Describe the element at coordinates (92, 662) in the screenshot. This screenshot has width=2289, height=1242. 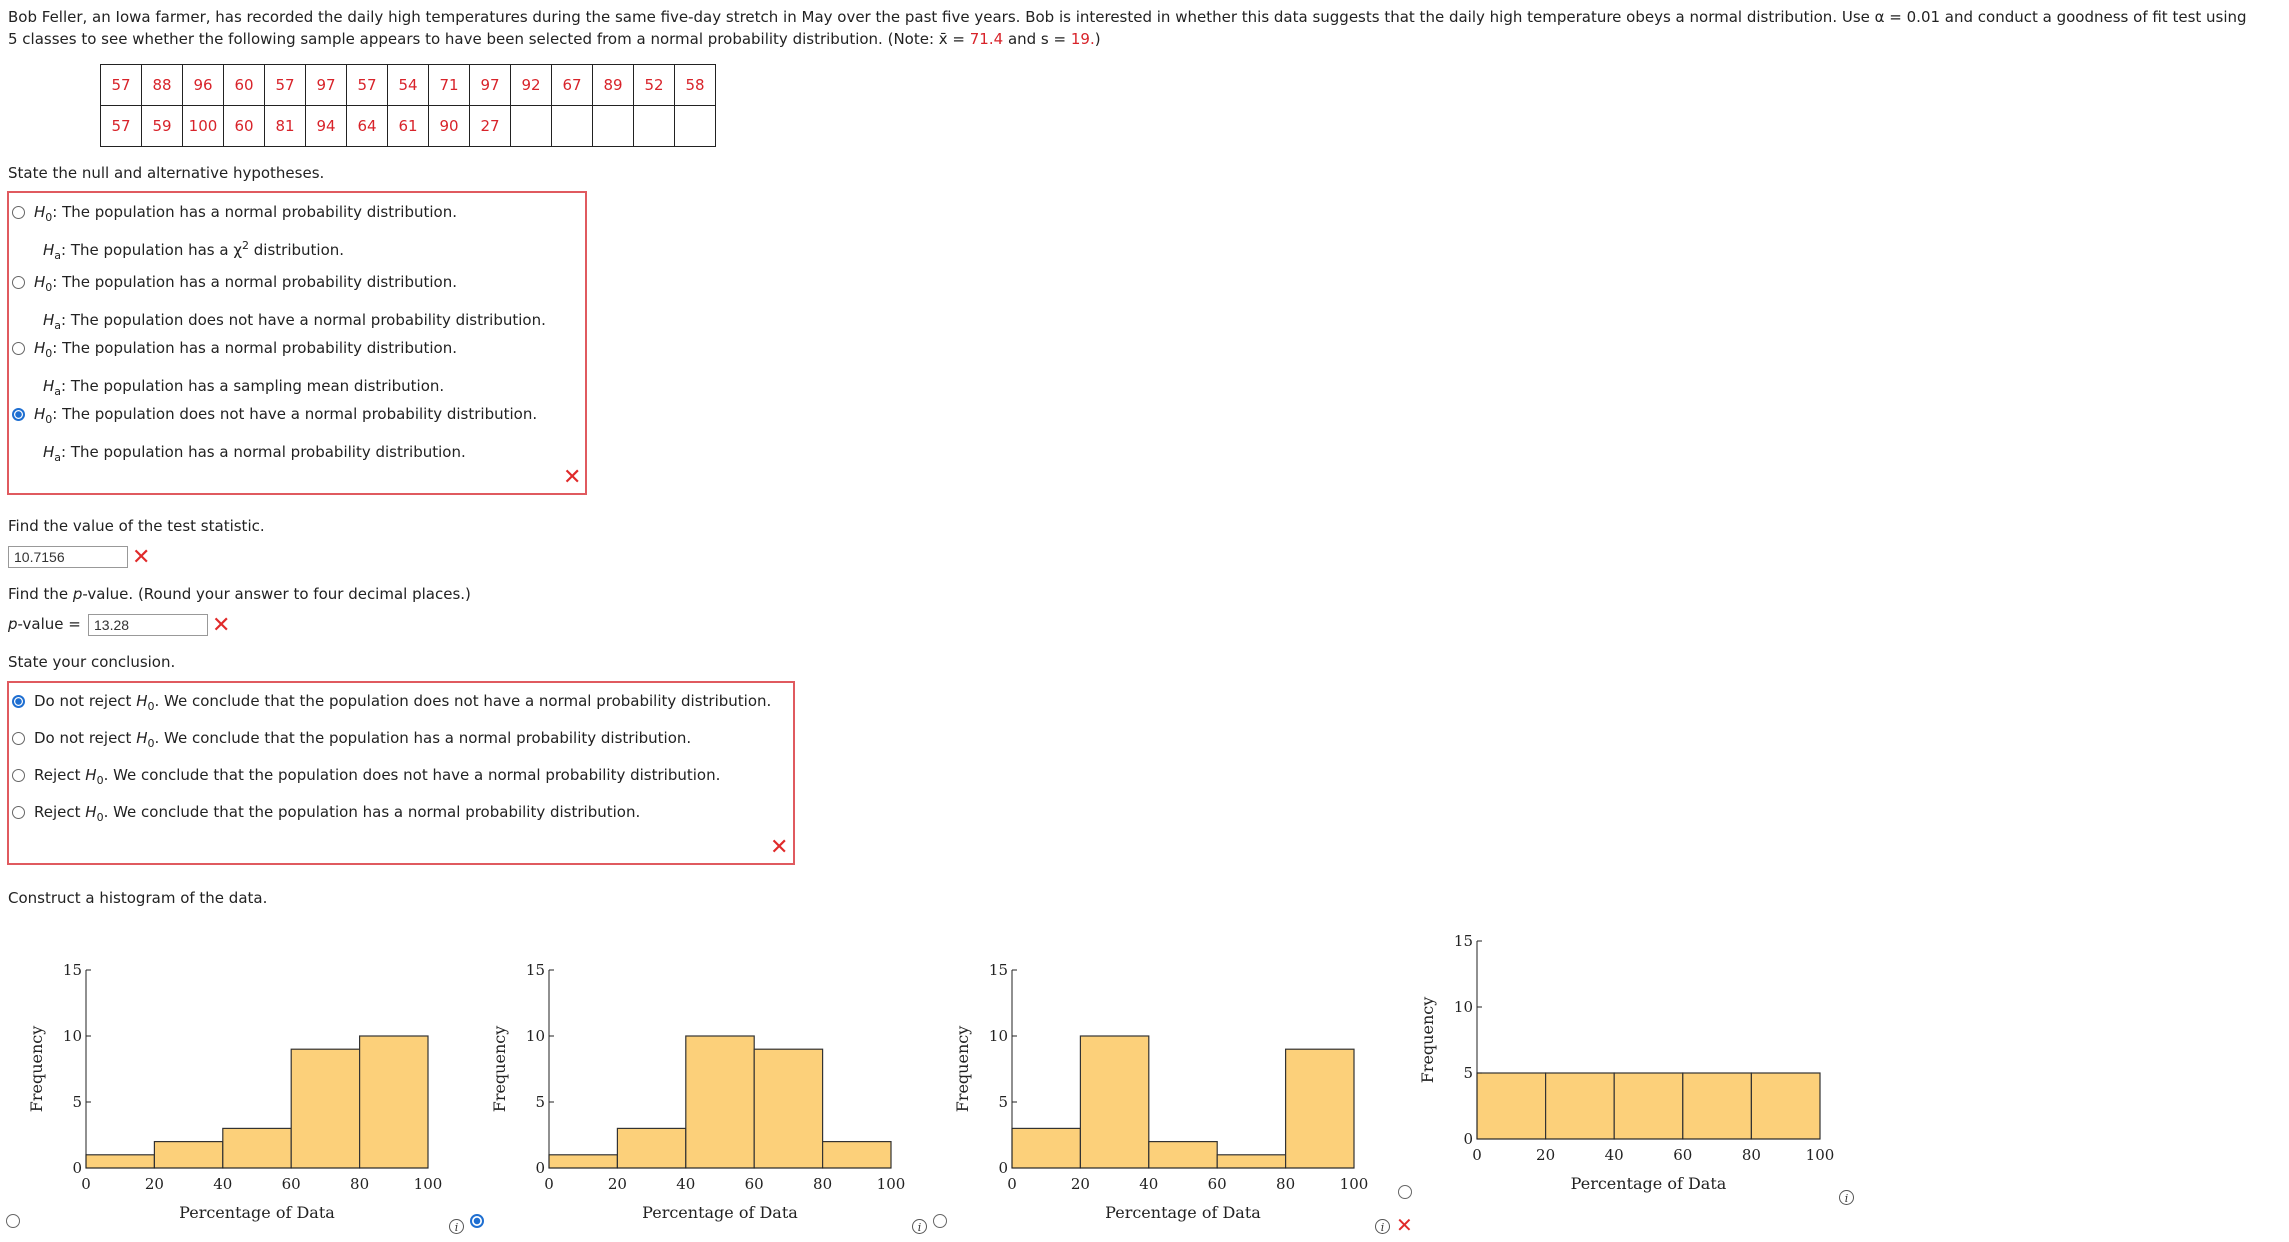
I see `conclusion-prompt: State your conclusion.` at that location.